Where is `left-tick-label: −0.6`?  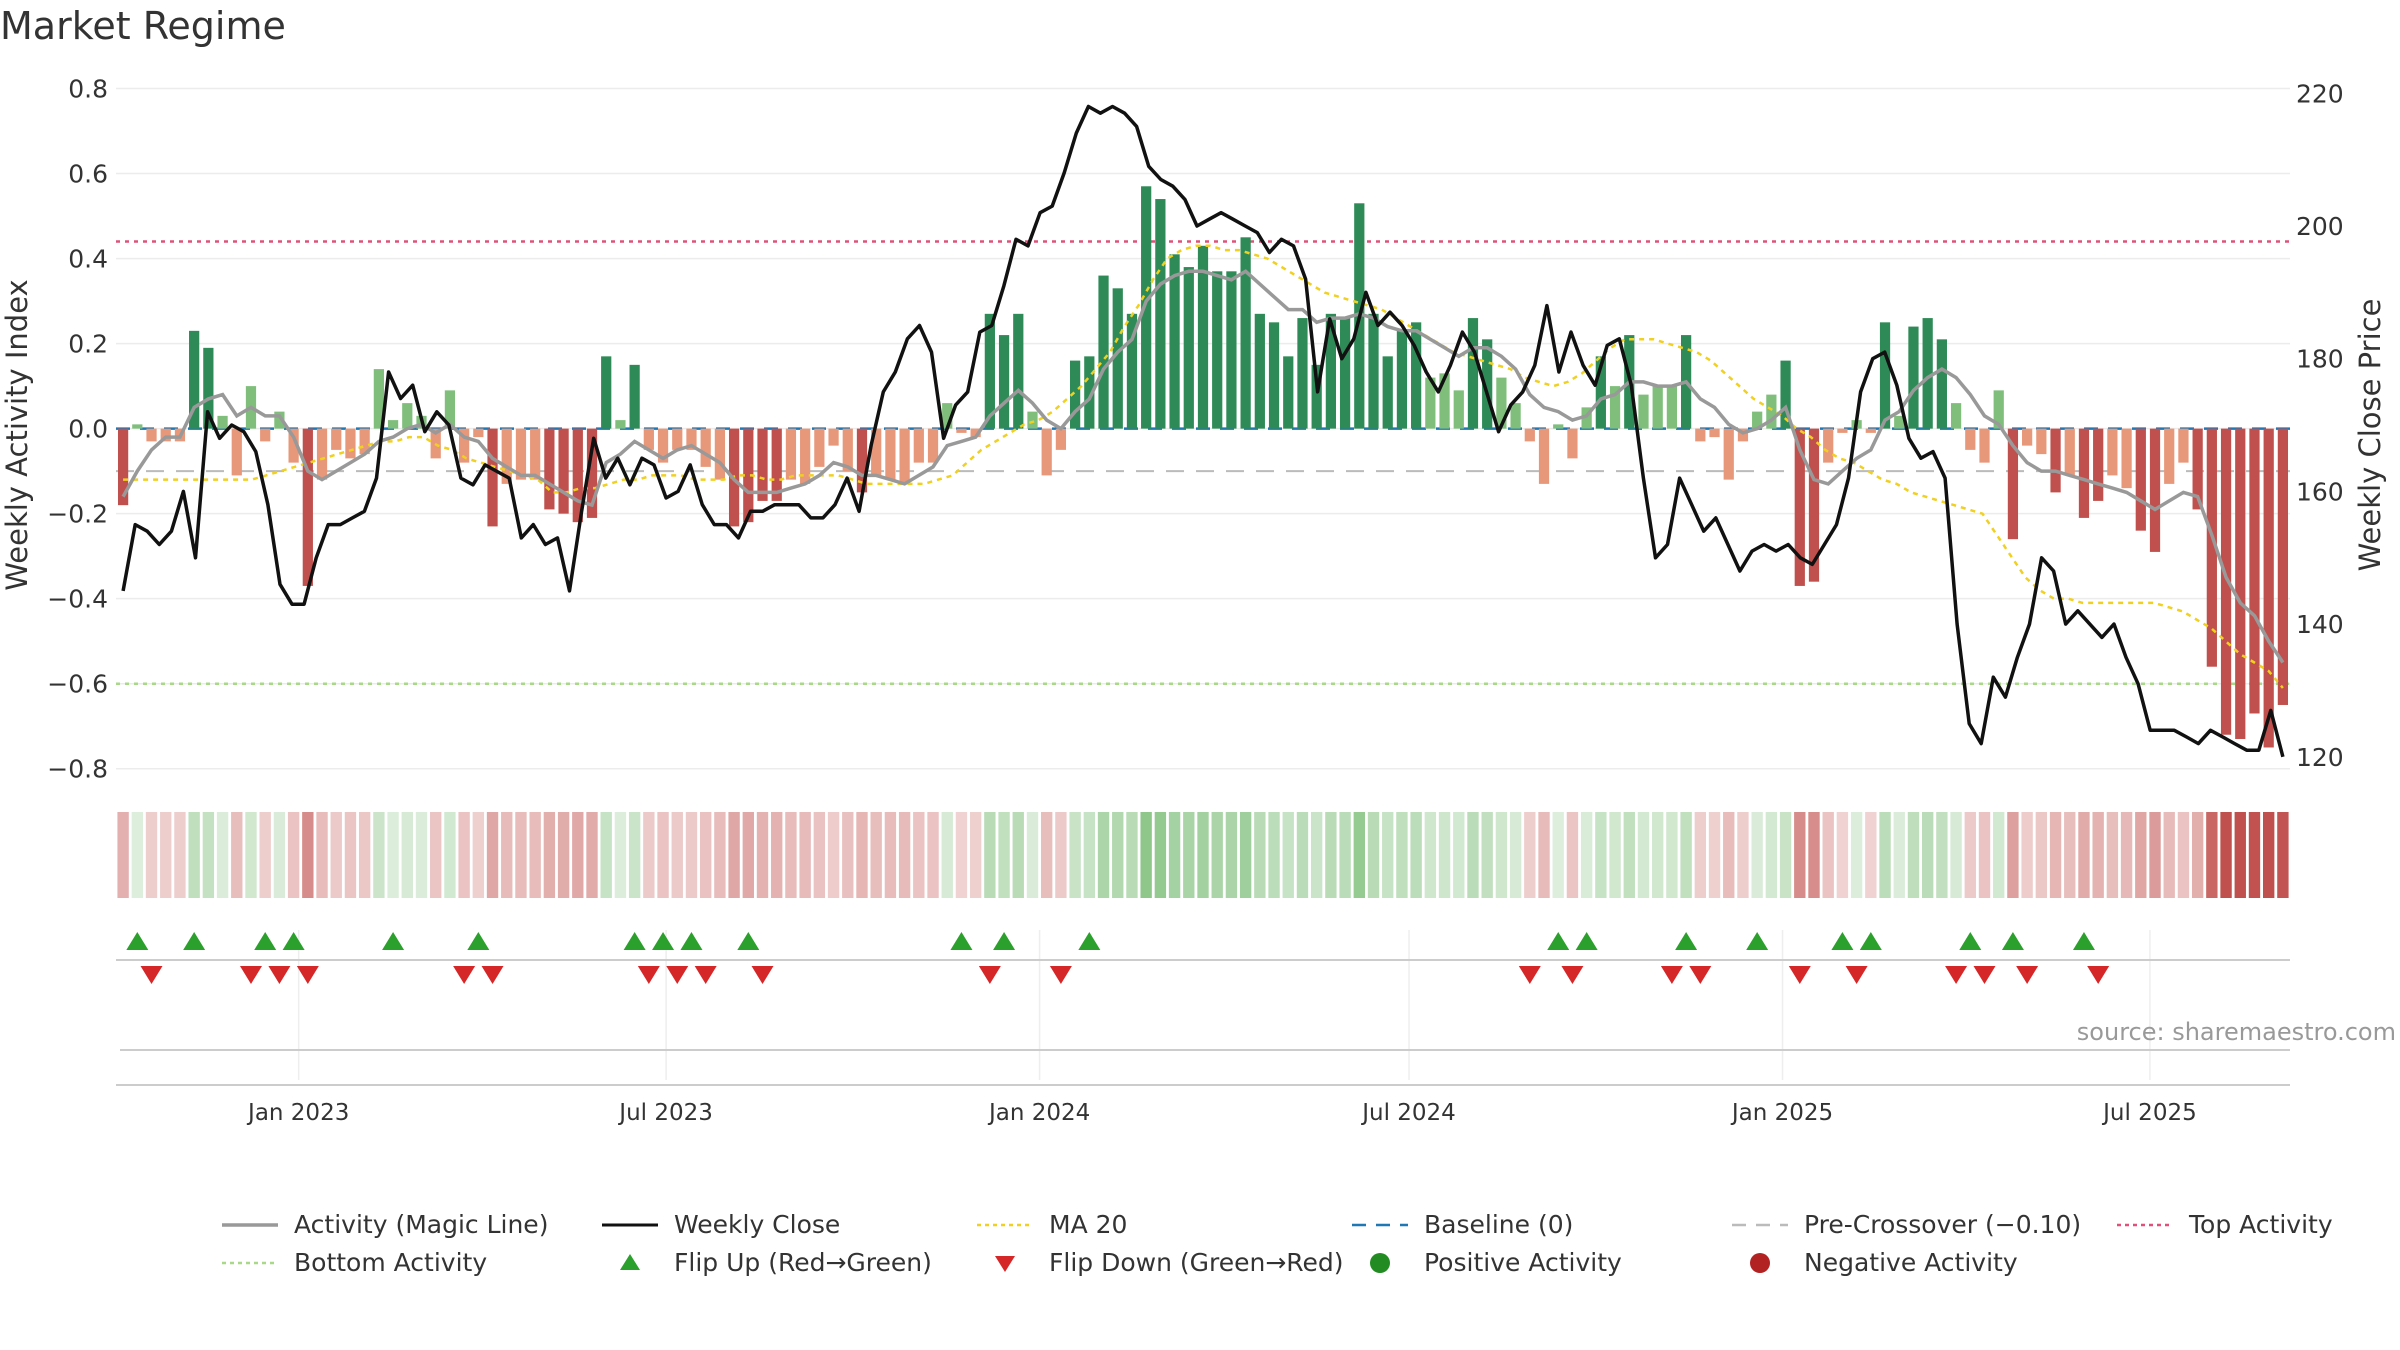
left-tick-label: −0.6 is located at coordinates (77, 684).